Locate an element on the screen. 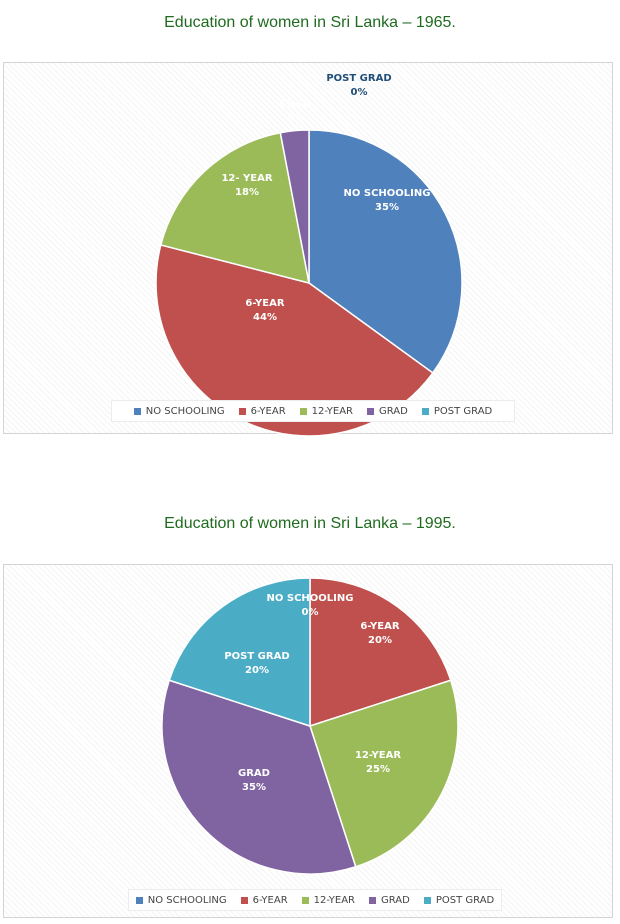  slice-value-6-year: 20% is located at coordinates (380, 640).